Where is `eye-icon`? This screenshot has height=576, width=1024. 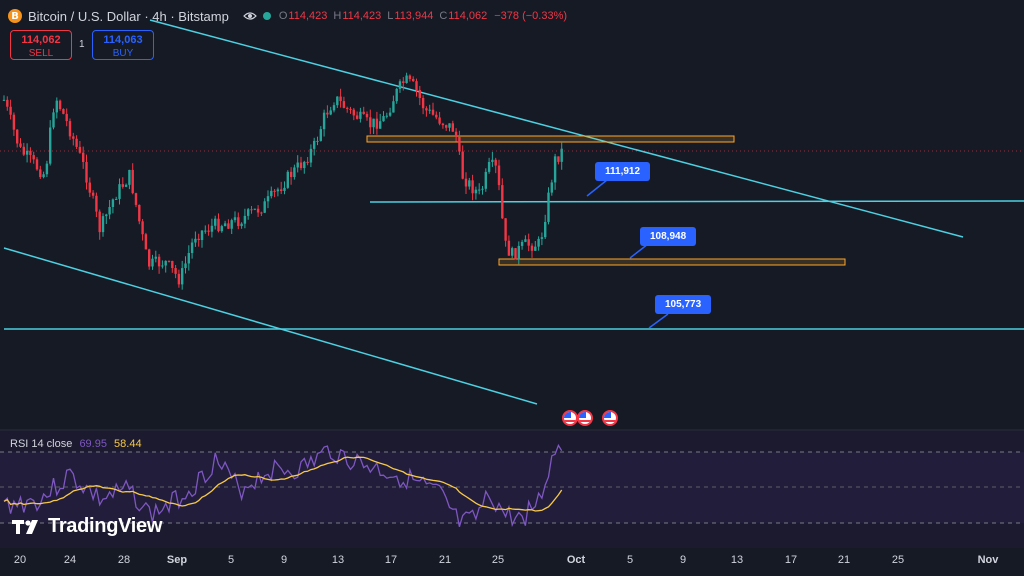
eye-icon is located at coordinates (249, 16).